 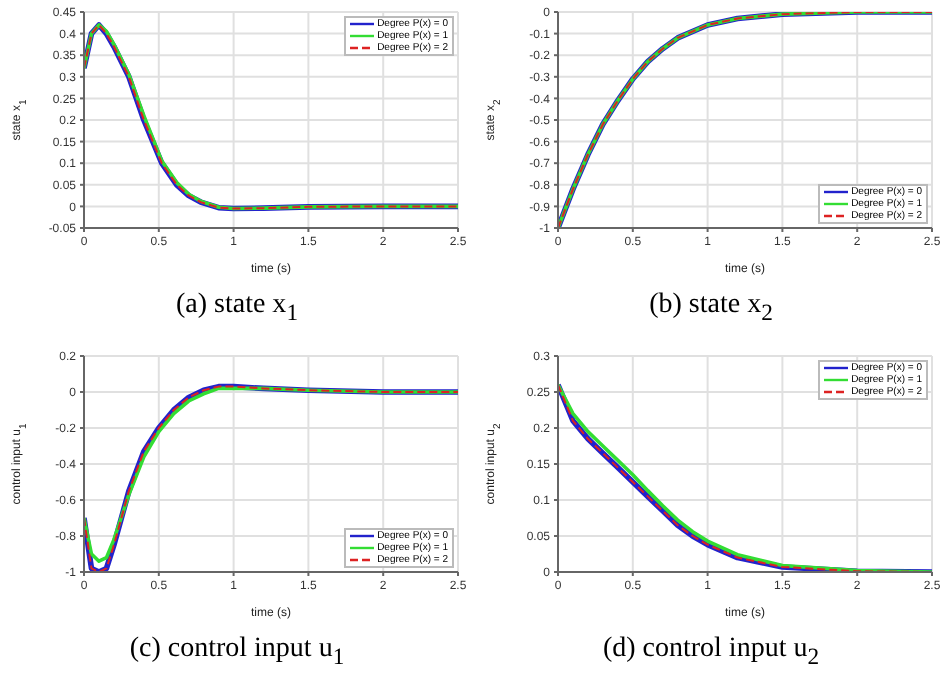 I want to click on text: (a) state x$_{1}$, so click(x=237, y=309).